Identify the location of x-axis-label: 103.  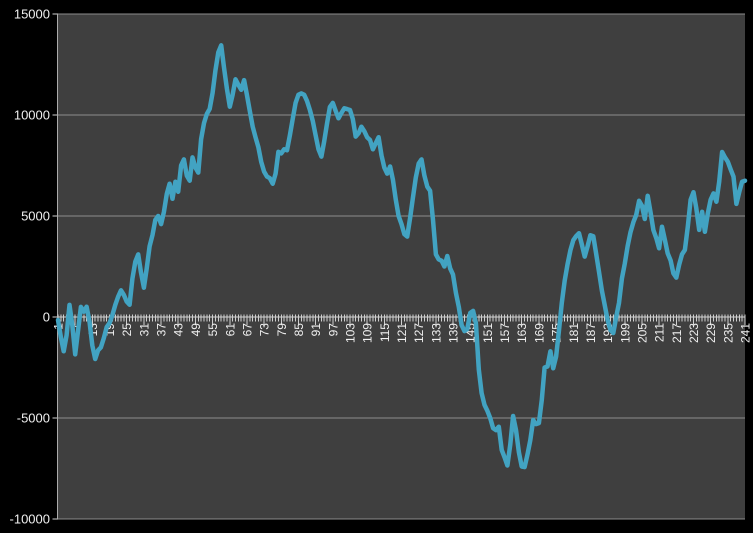
(350, 333).